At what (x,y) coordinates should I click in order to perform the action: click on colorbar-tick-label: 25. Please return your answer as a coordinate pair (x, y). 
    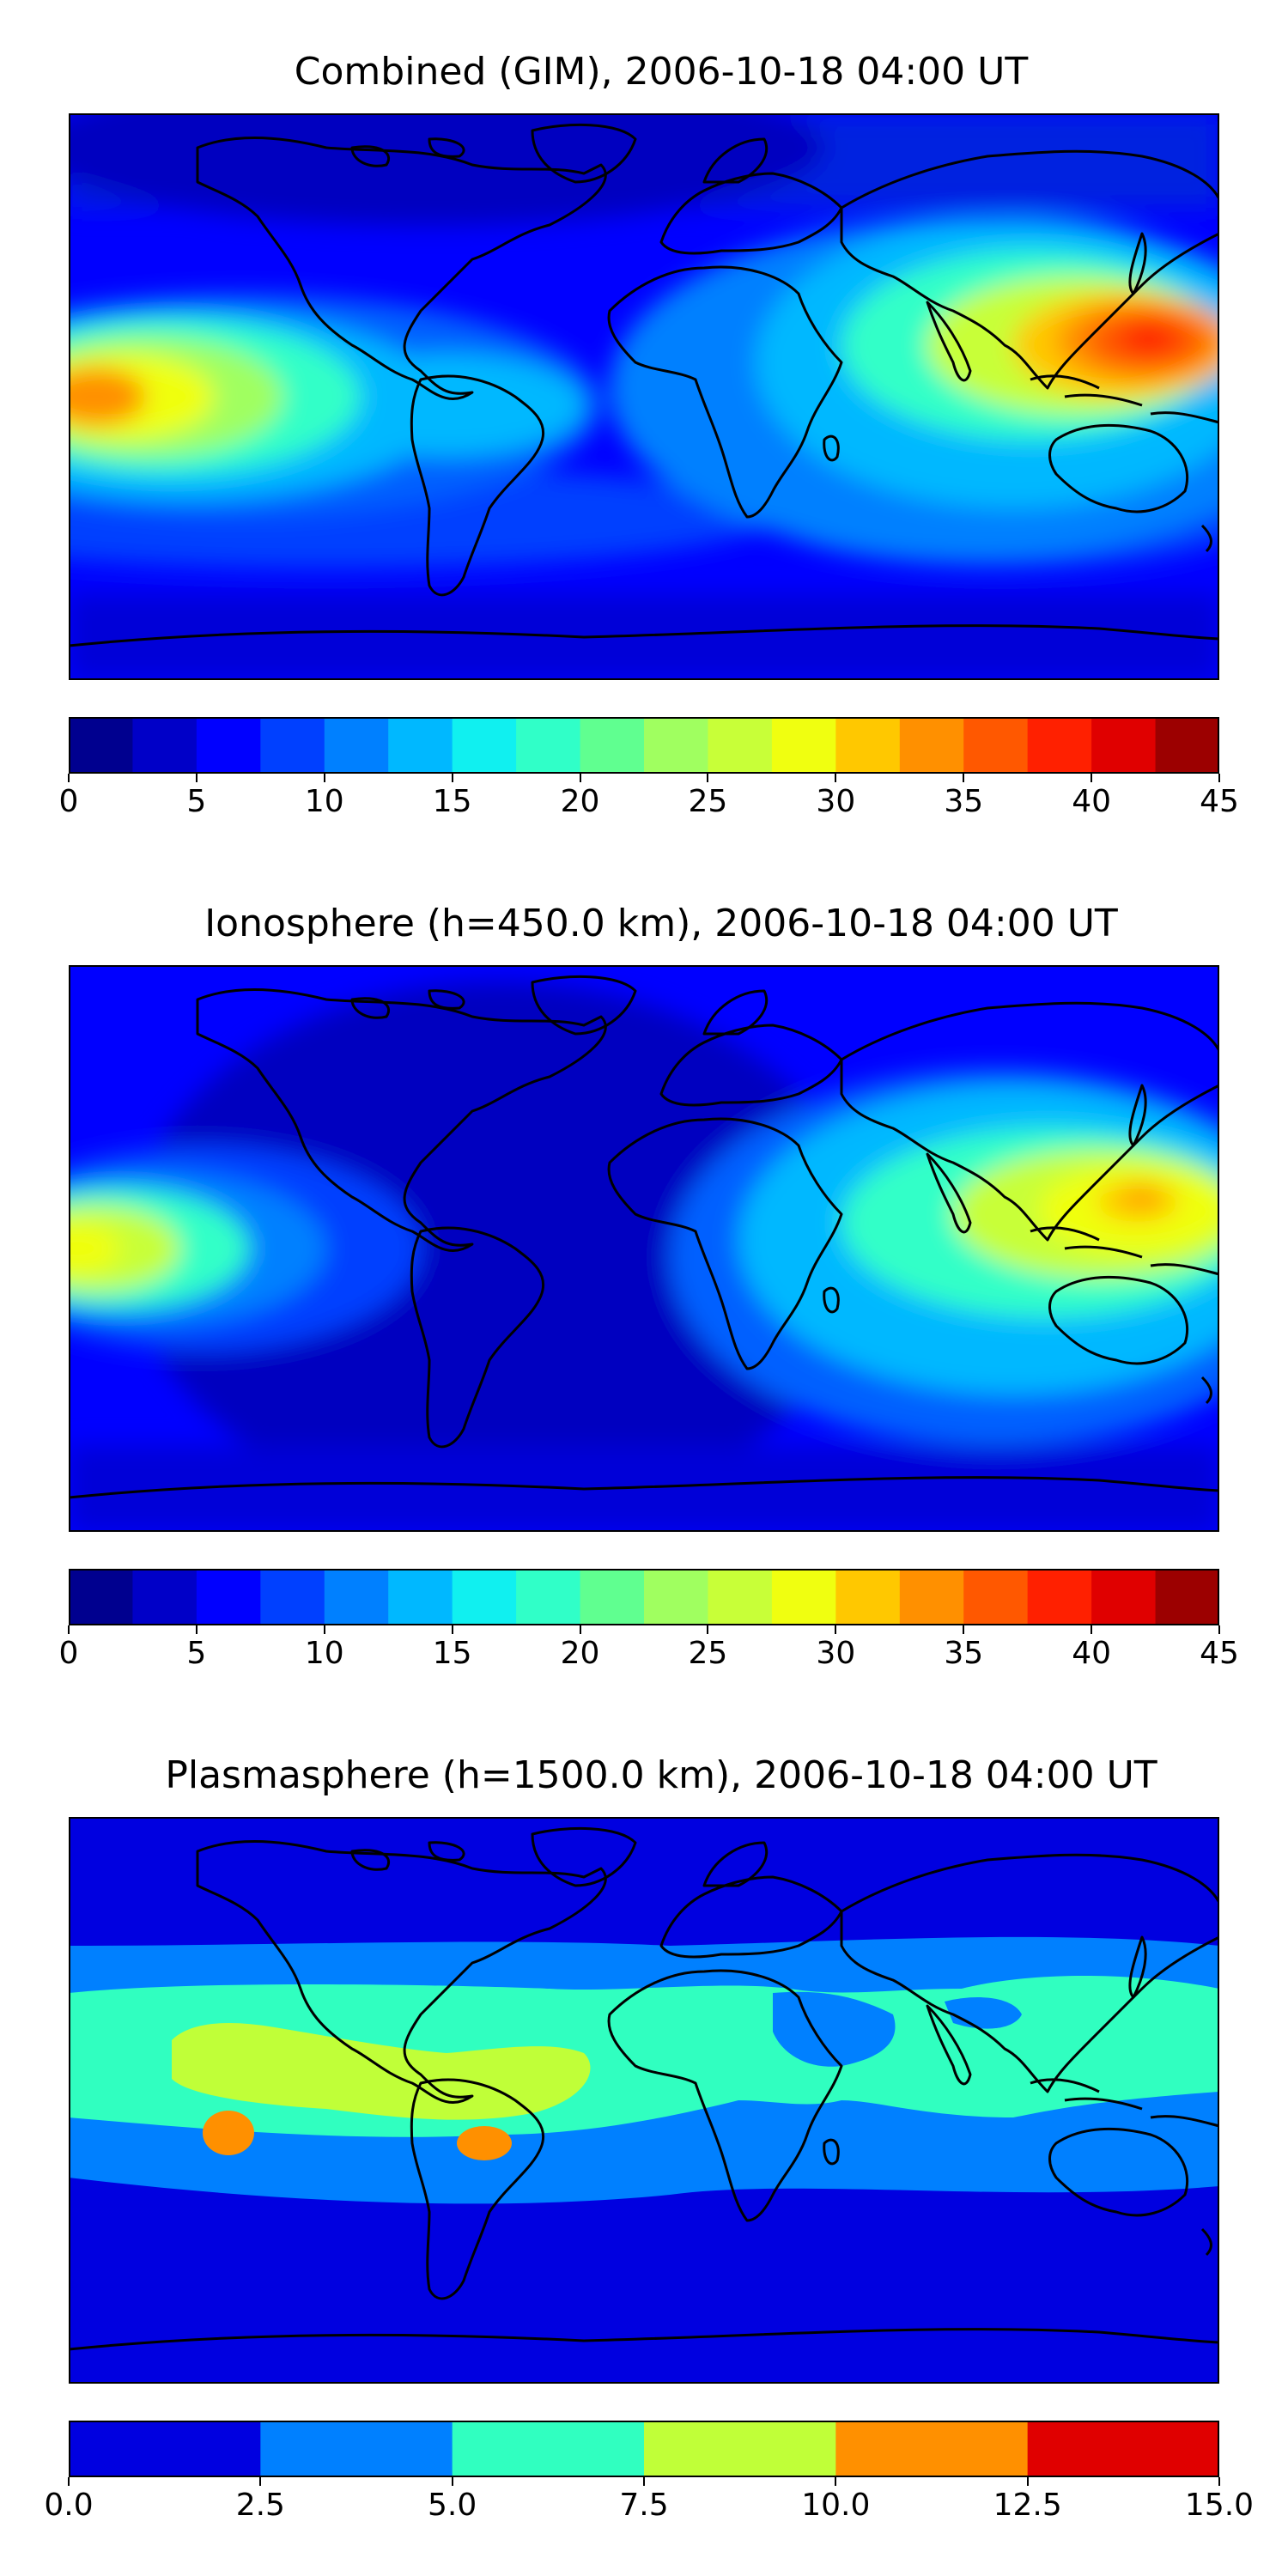
    Looking at the image, I should click on (708, 1653).